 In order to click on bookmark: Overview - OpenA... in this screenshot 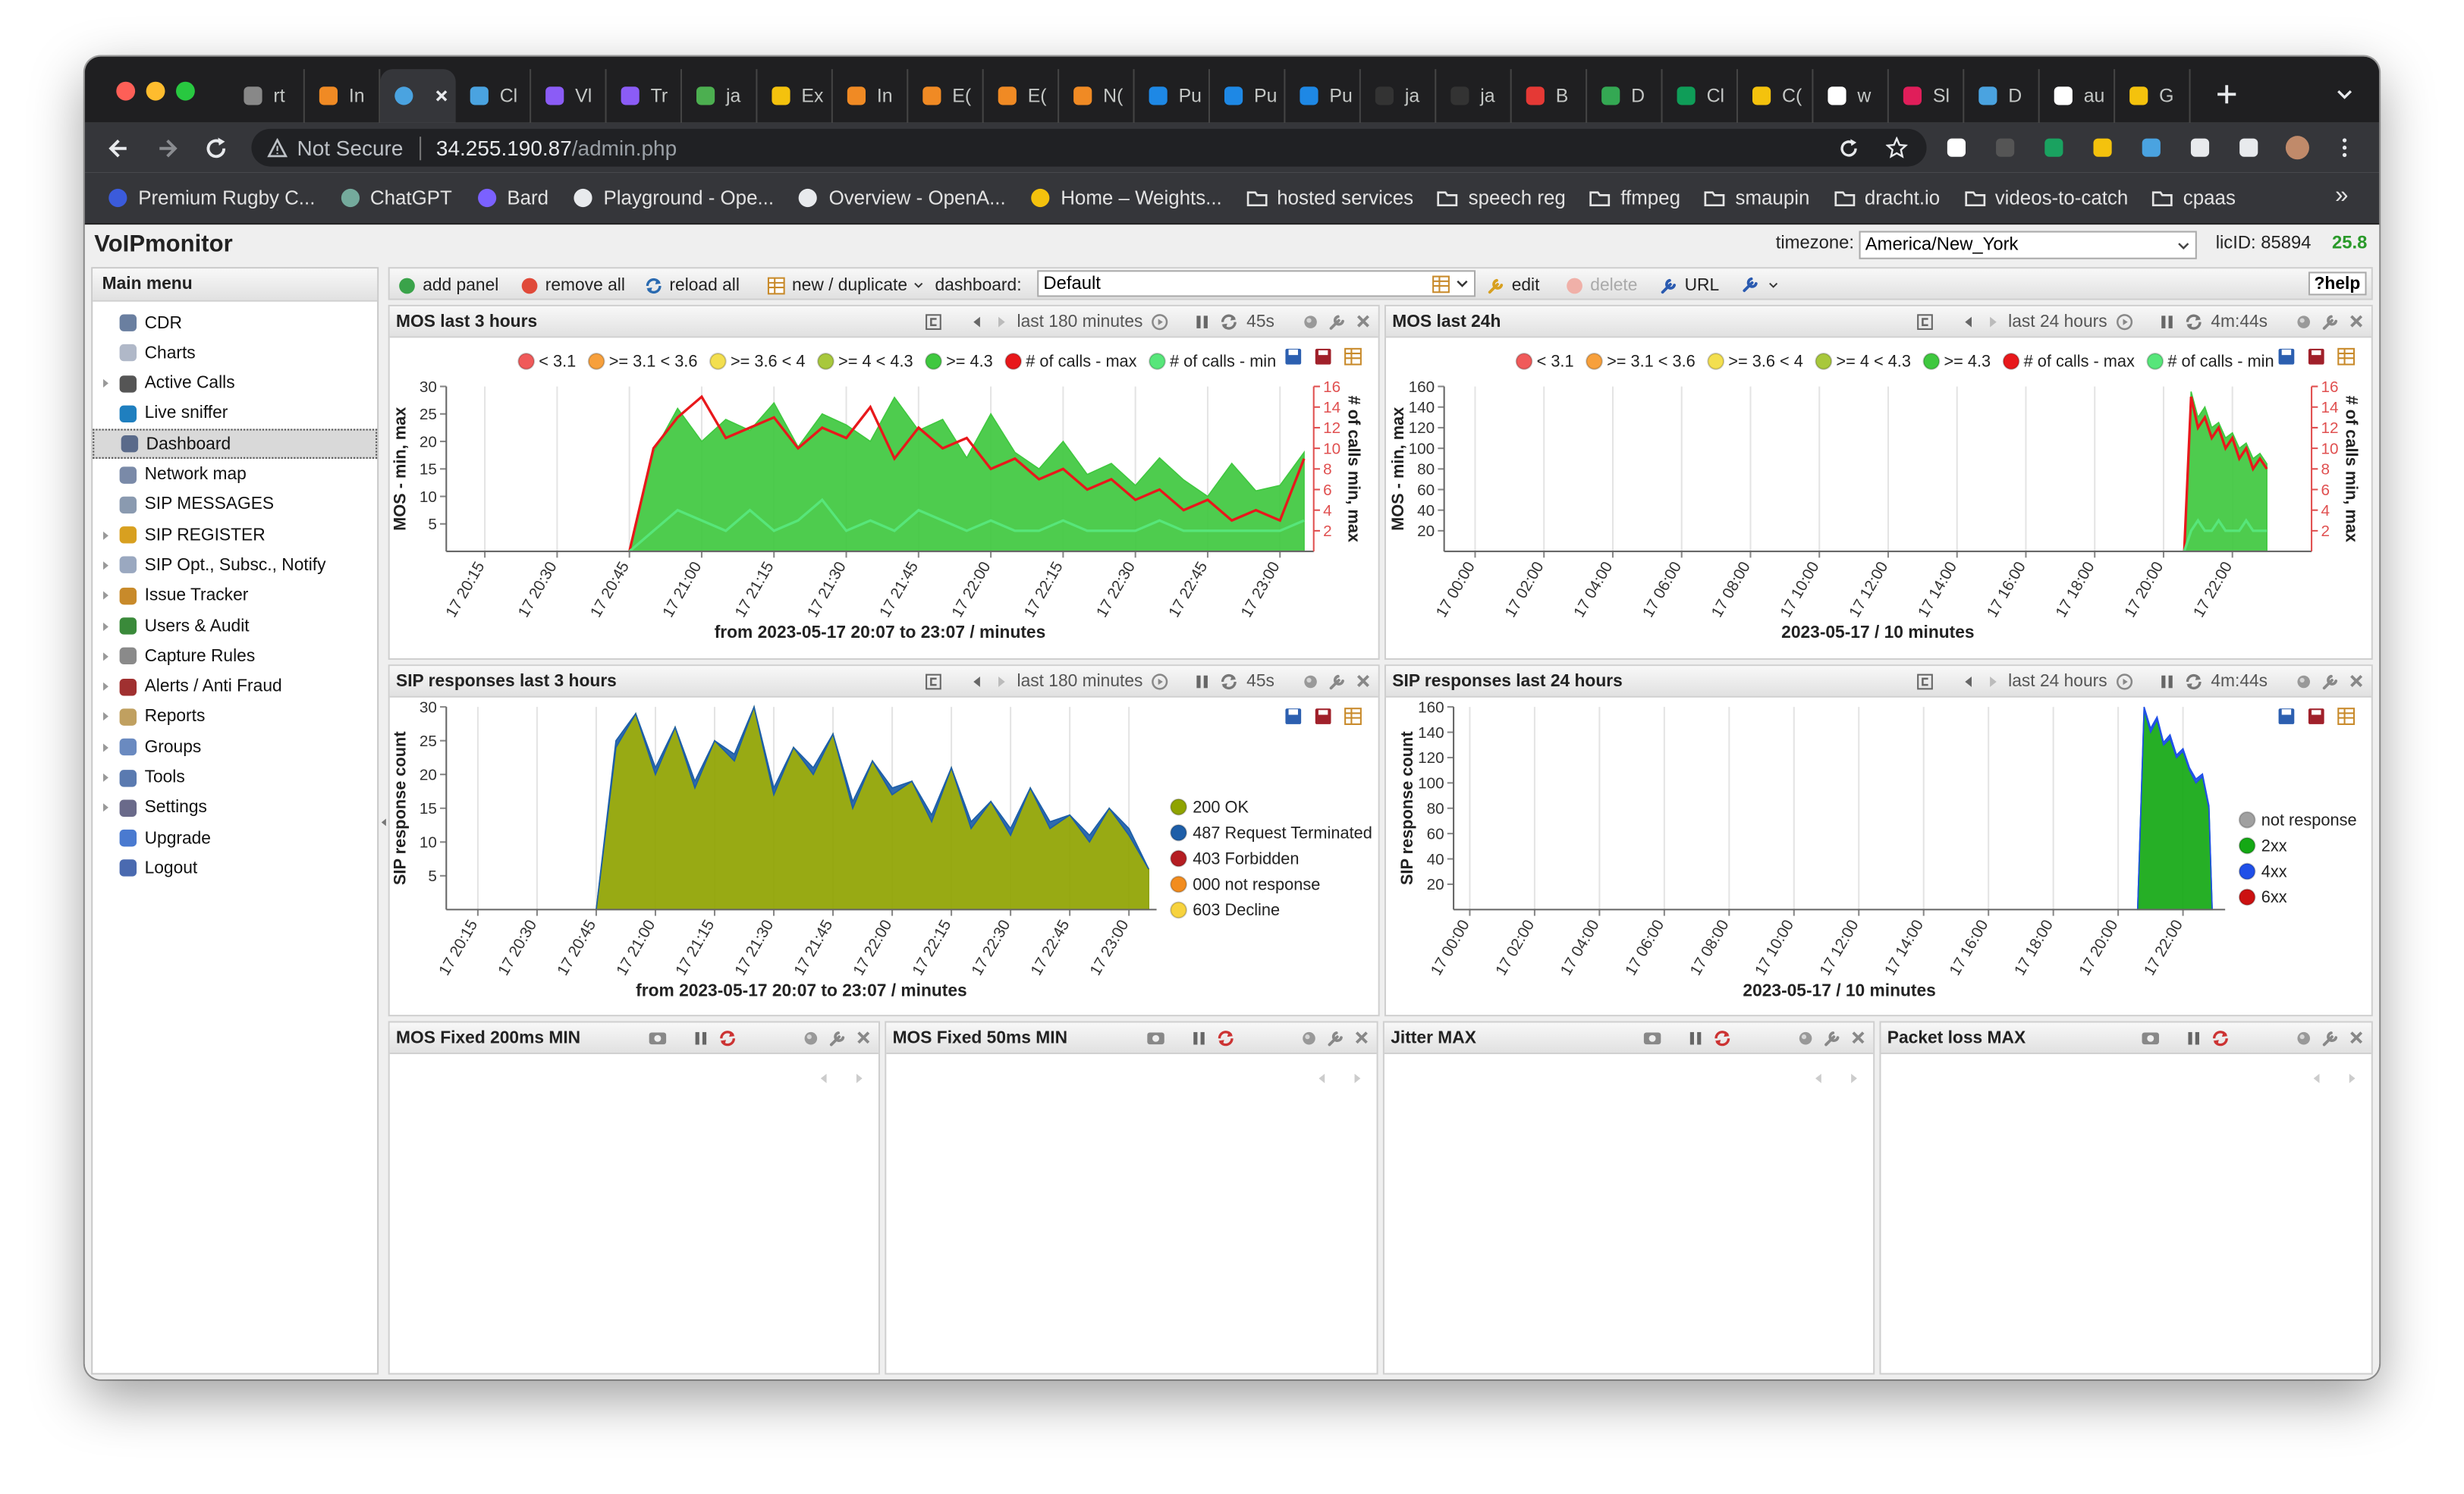, I will do `click(901, 198)`.